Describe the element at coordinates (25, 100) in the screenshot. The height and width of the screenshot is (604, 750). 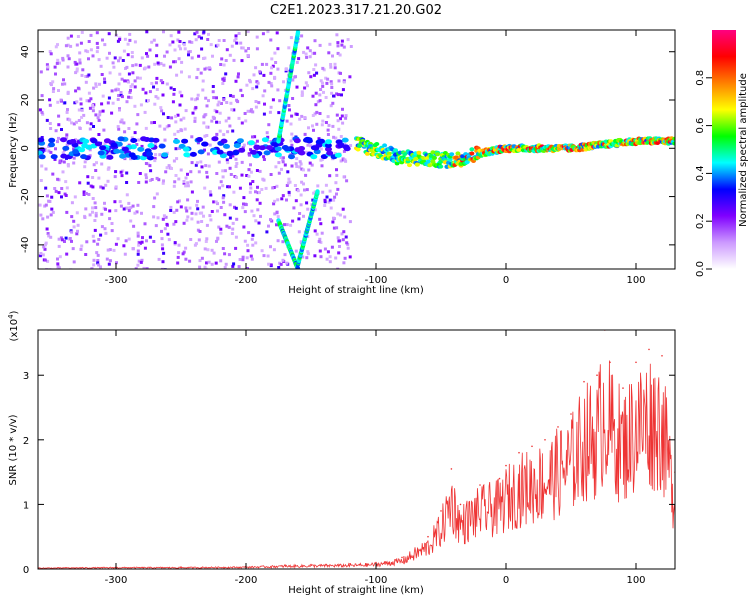
I see `y-tick-label: 20` at that location.